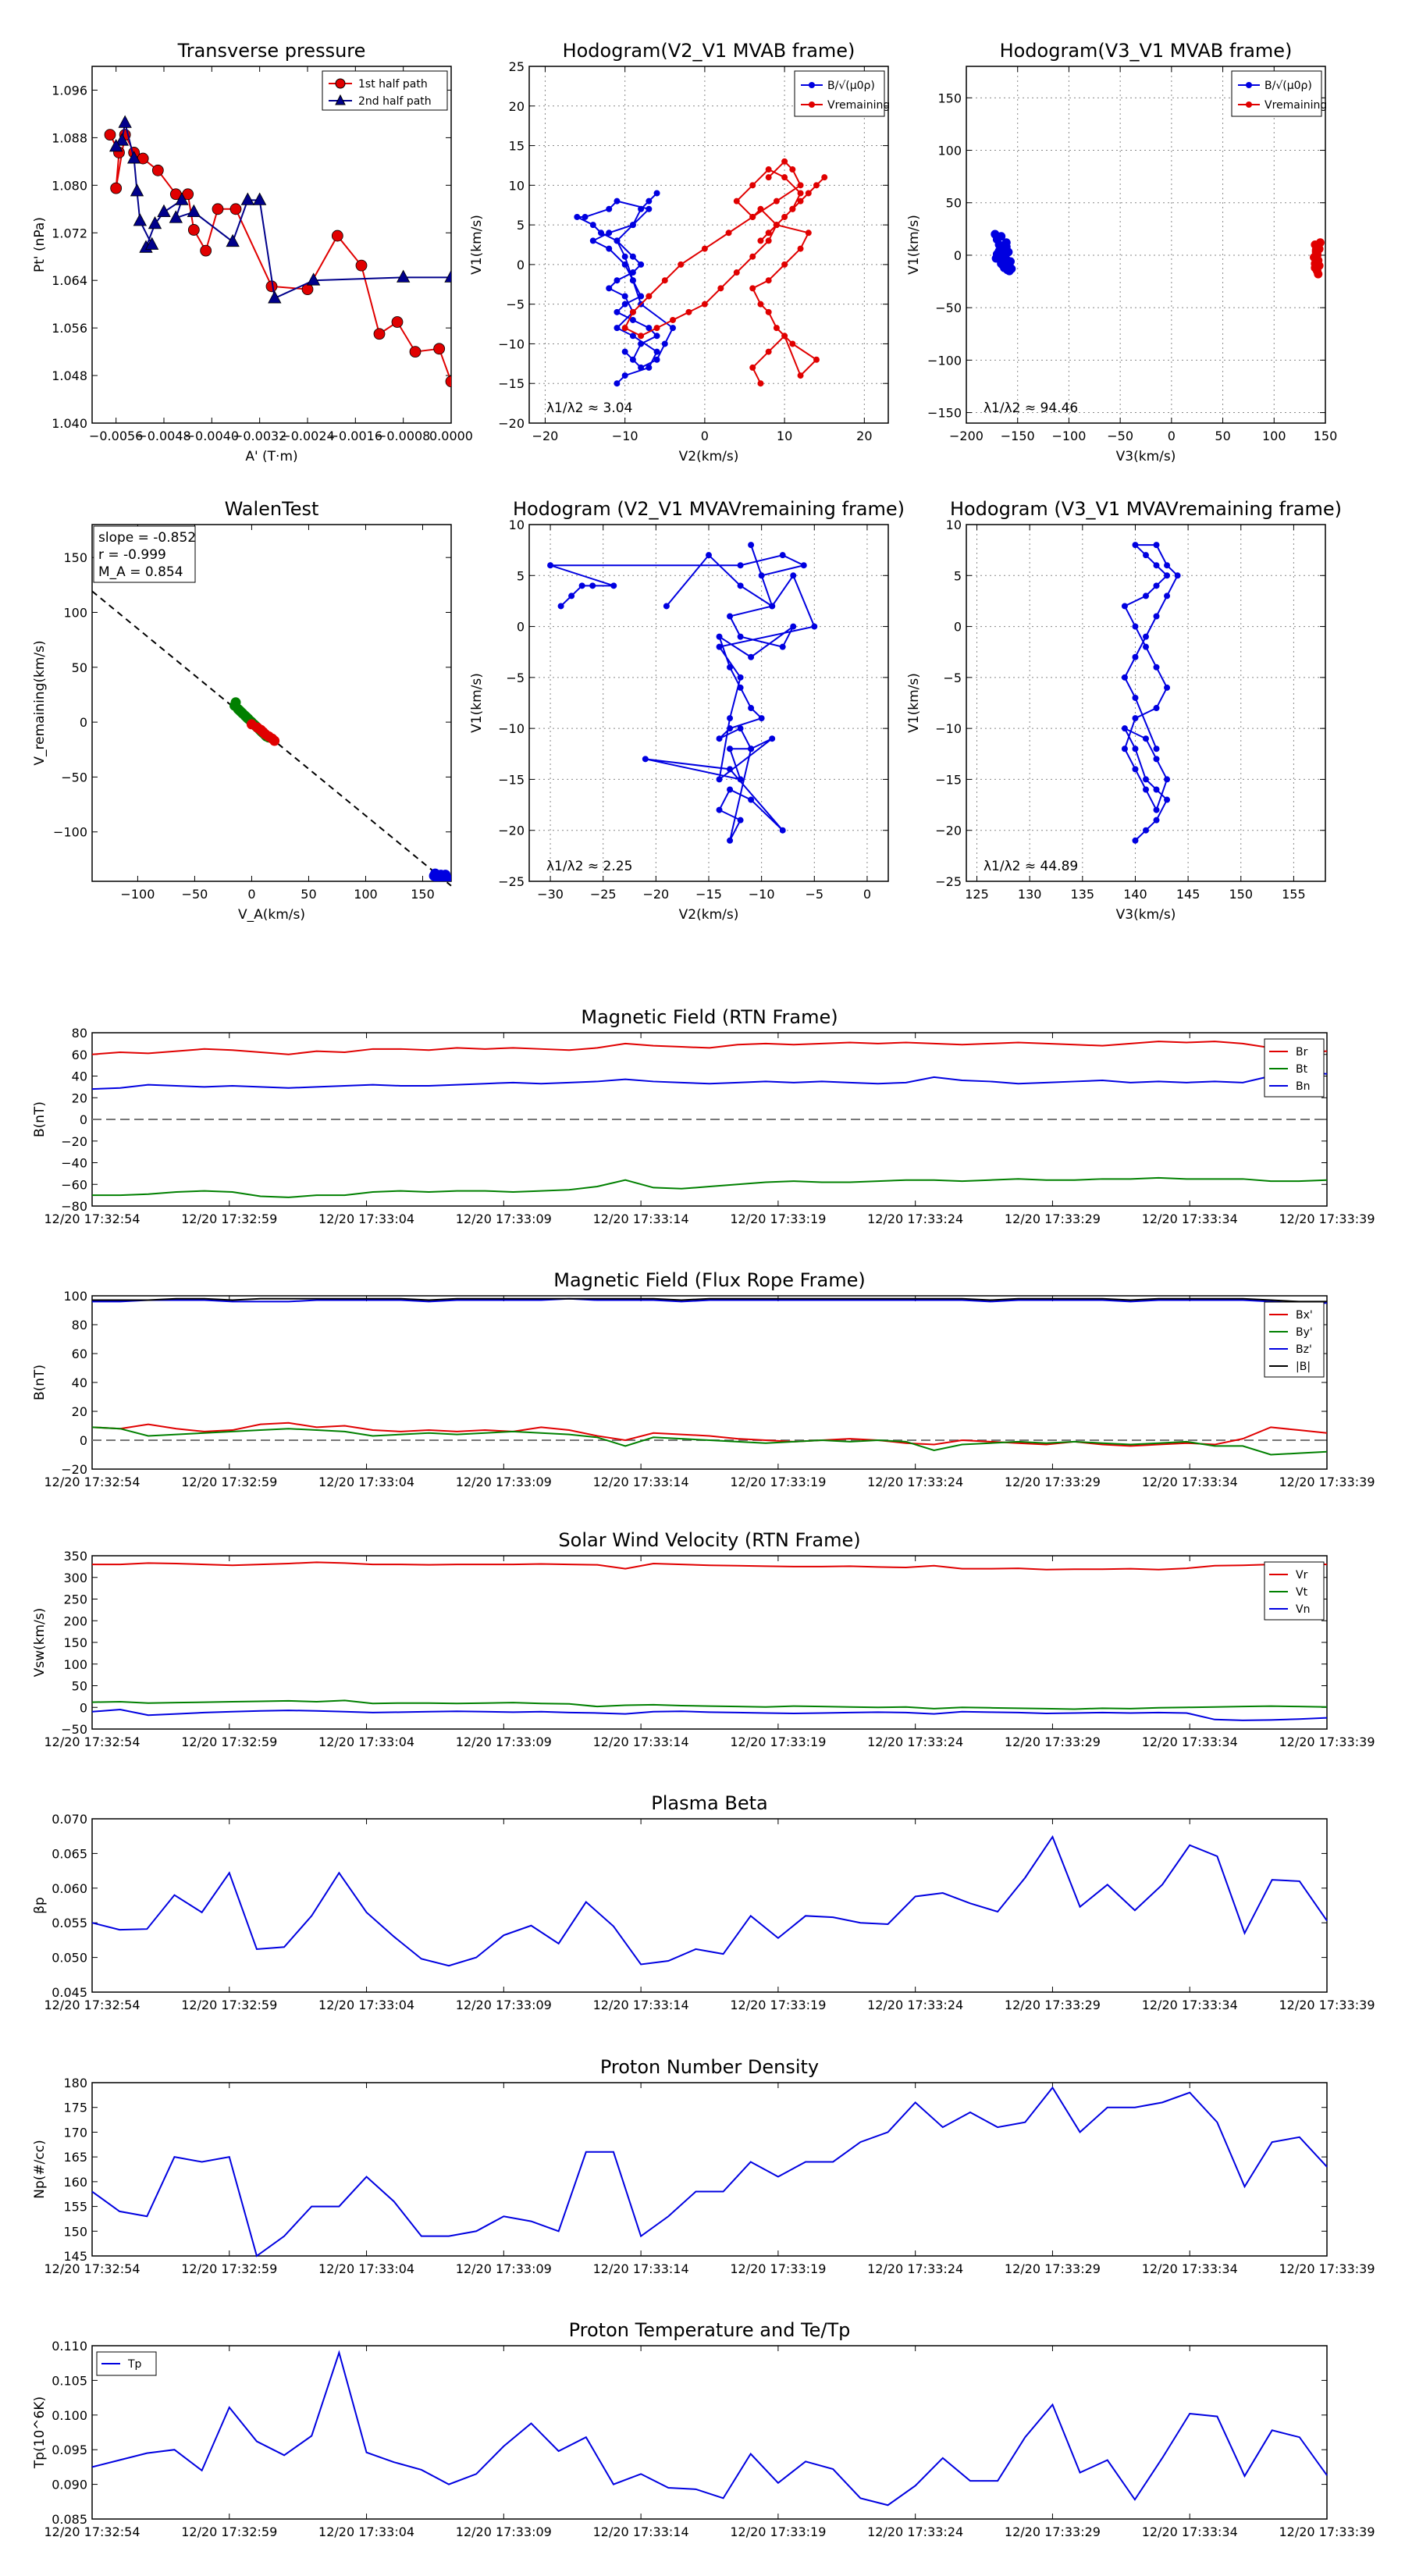 This screenshot has height=2576, width=1405. What do you see at coordinates (517, 185) in the screenshot?
I see `y-tick-label: 10` at bounding box center [517, 185].